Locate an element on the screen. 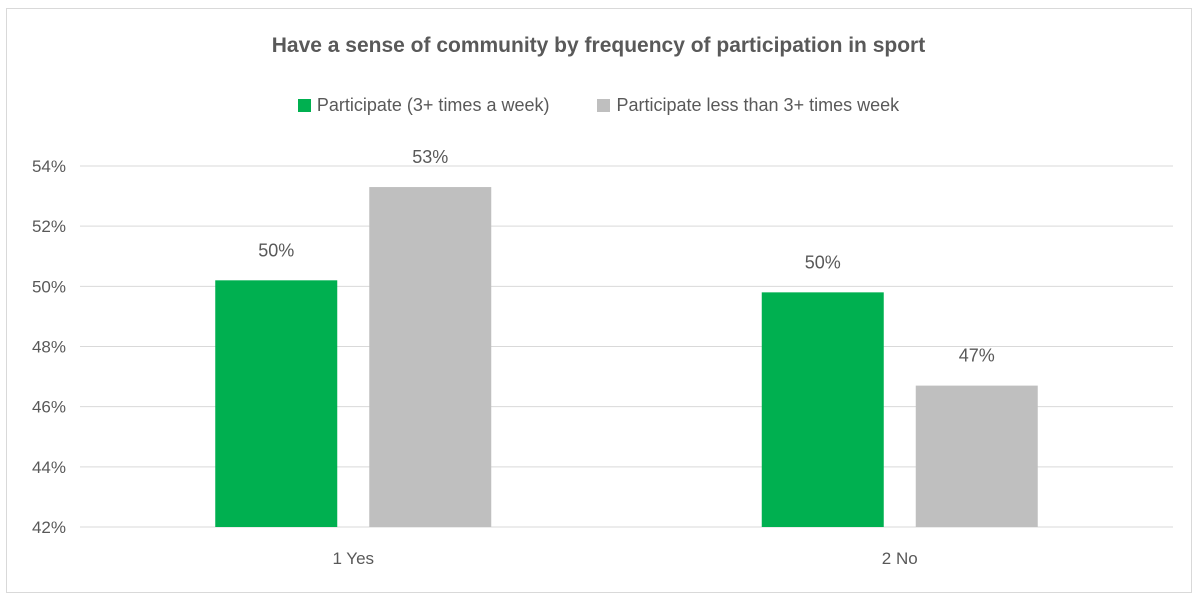  data-label-2-series-2: 47% is located at coordinates (977, 356).